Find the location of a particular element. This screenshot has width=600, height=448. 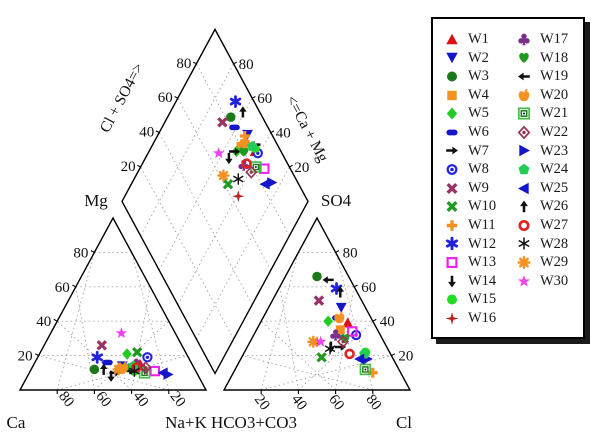

marker-W4-anion is located at coordinates (340, 330).